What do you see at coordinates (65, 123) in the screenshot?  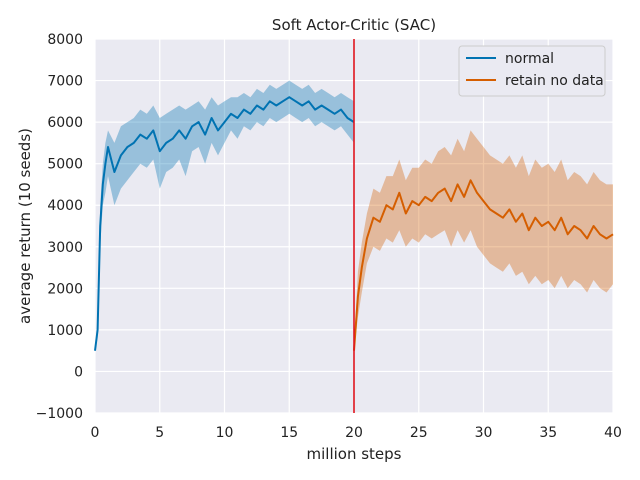 I see `y-tick-label: 6000` at bounding box center [65, 123].